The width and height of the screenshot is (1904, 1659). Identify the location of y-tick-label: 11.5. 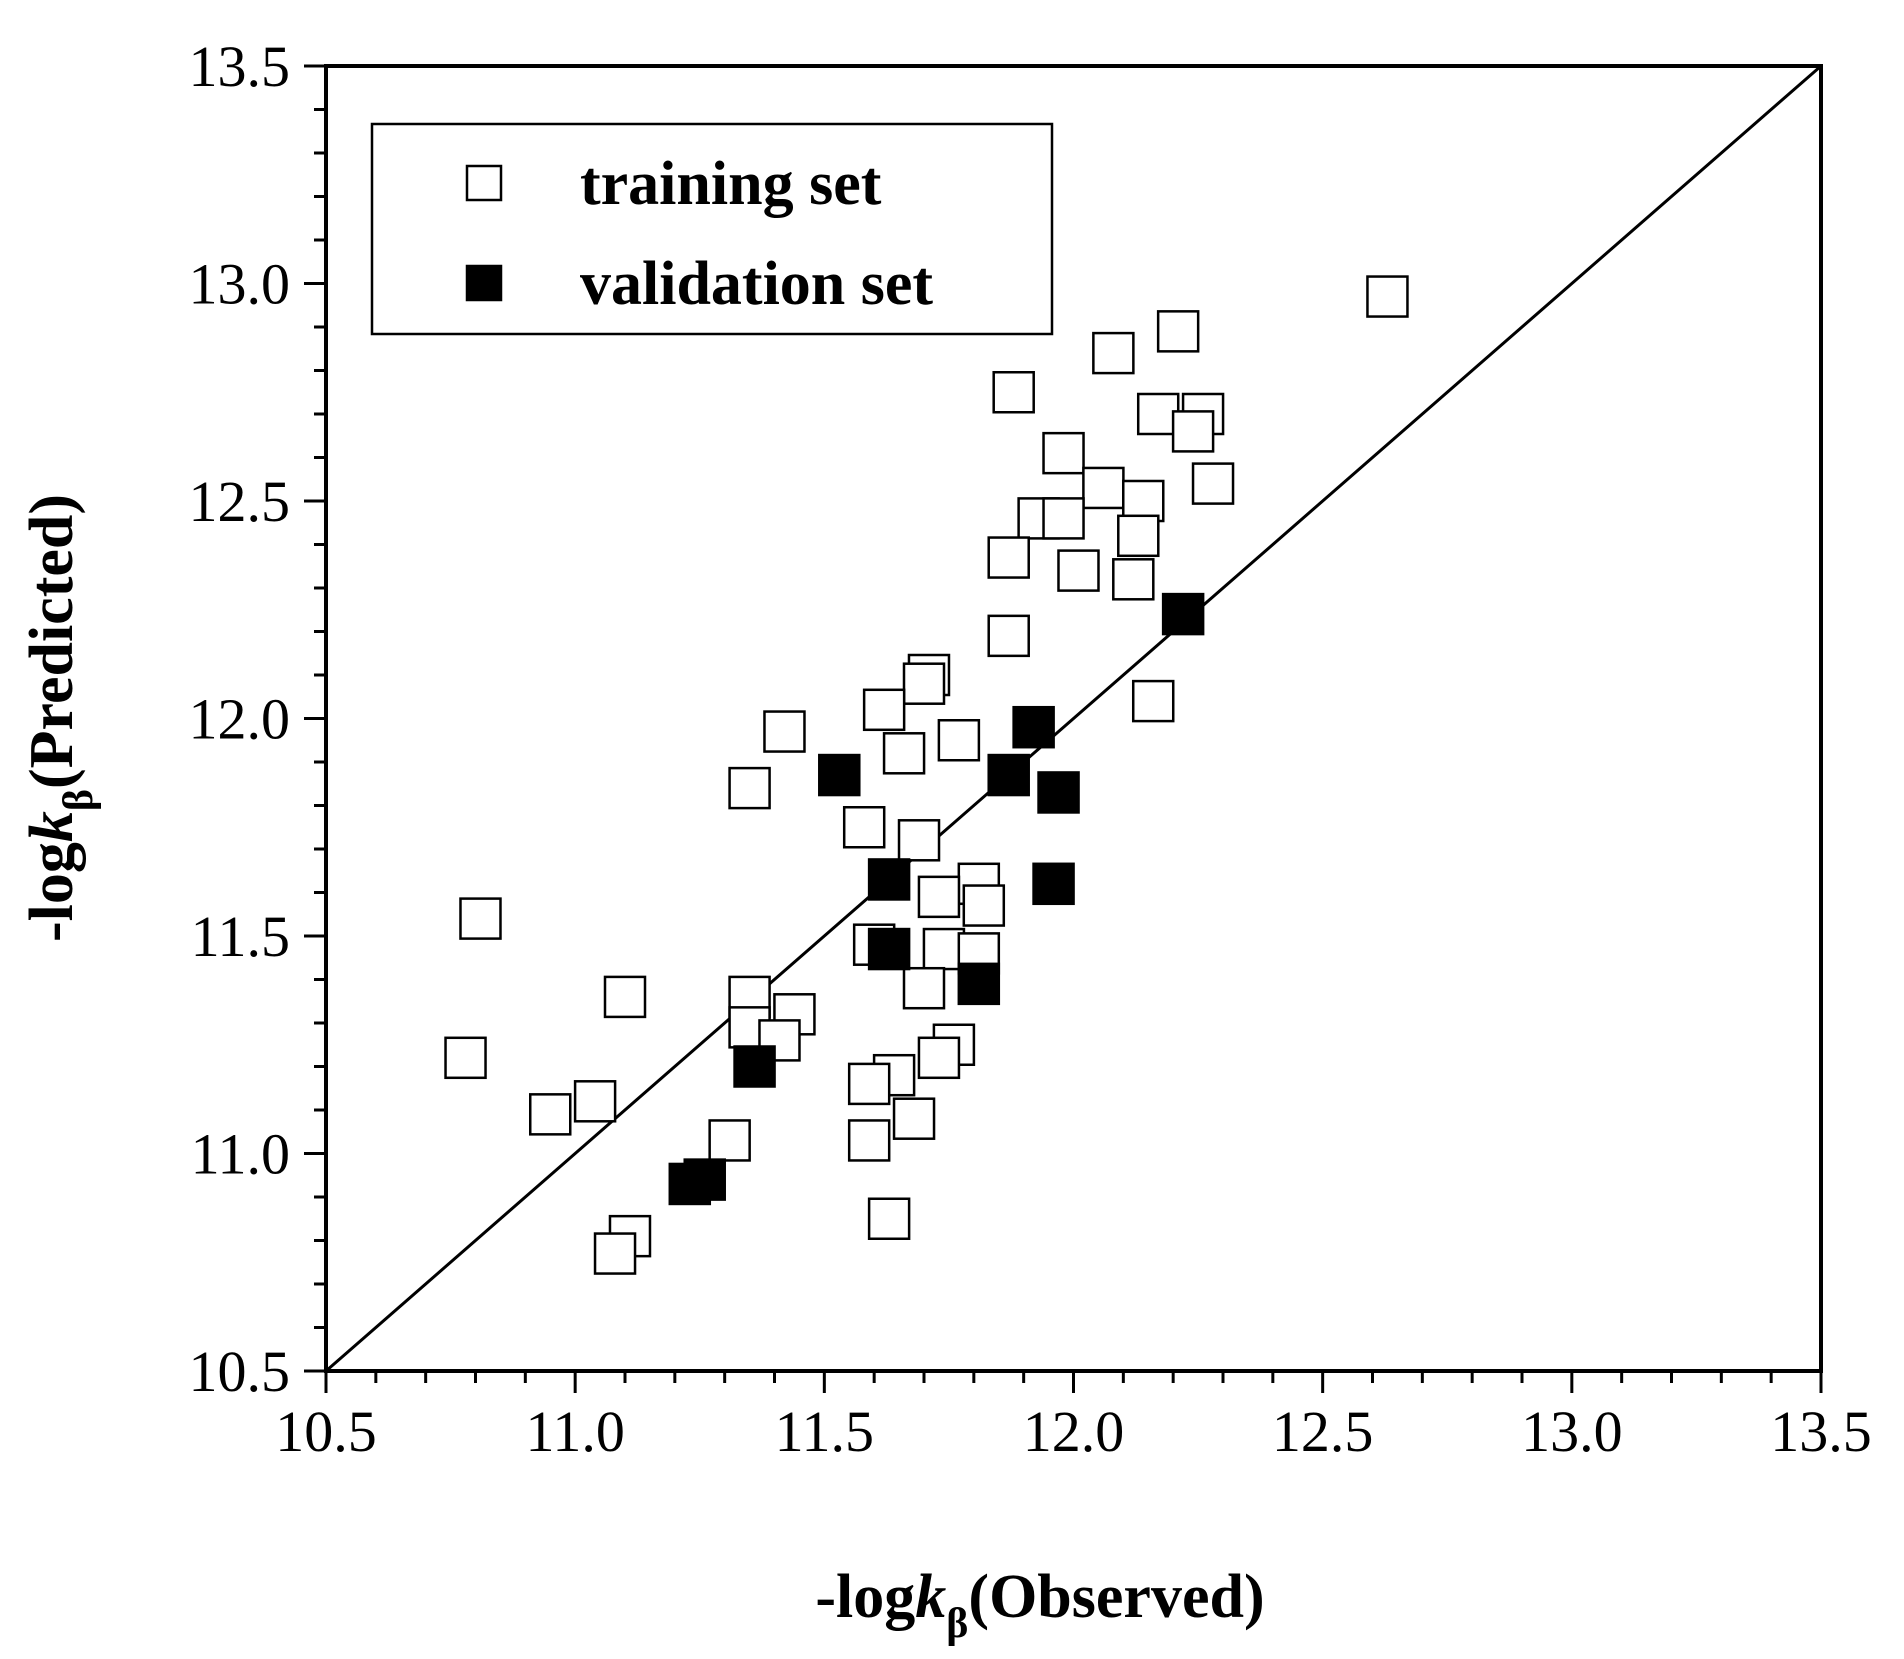
(240, 936).